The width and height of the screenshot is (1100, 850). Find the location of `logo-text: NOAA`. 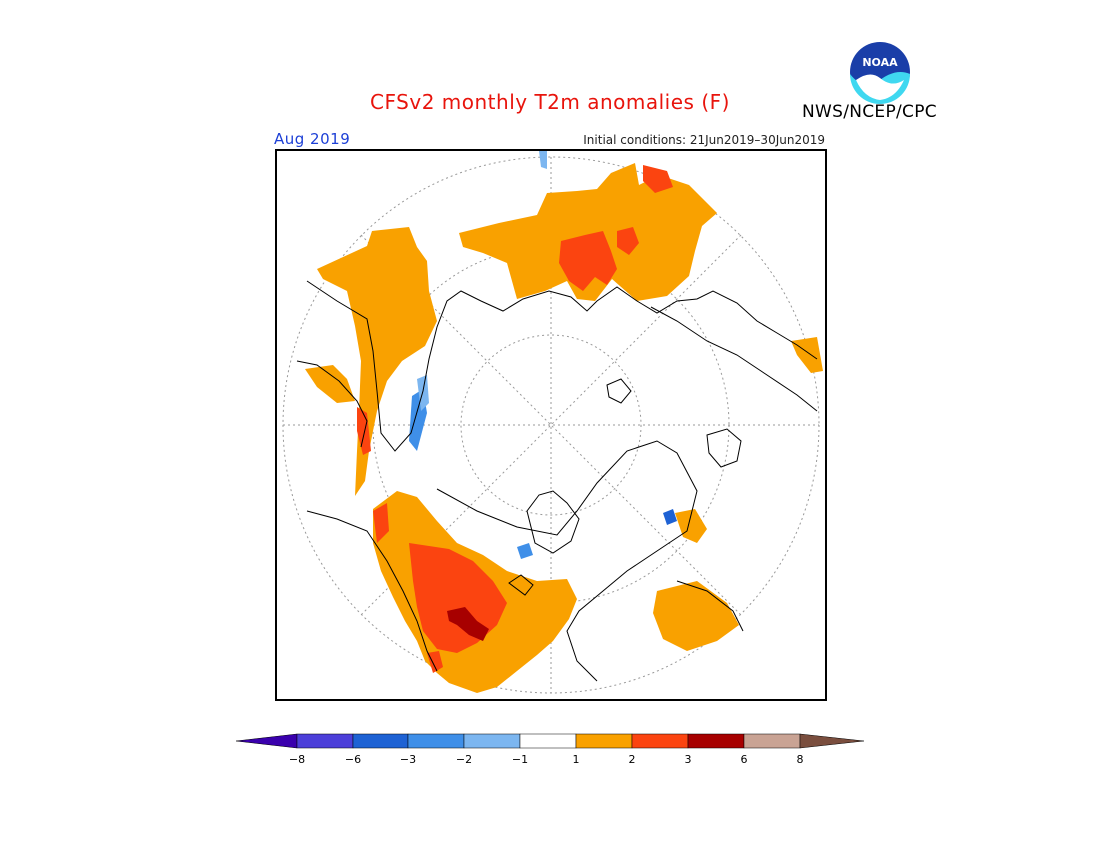

logo-text: NOAA is located at coordinates (880, 62).